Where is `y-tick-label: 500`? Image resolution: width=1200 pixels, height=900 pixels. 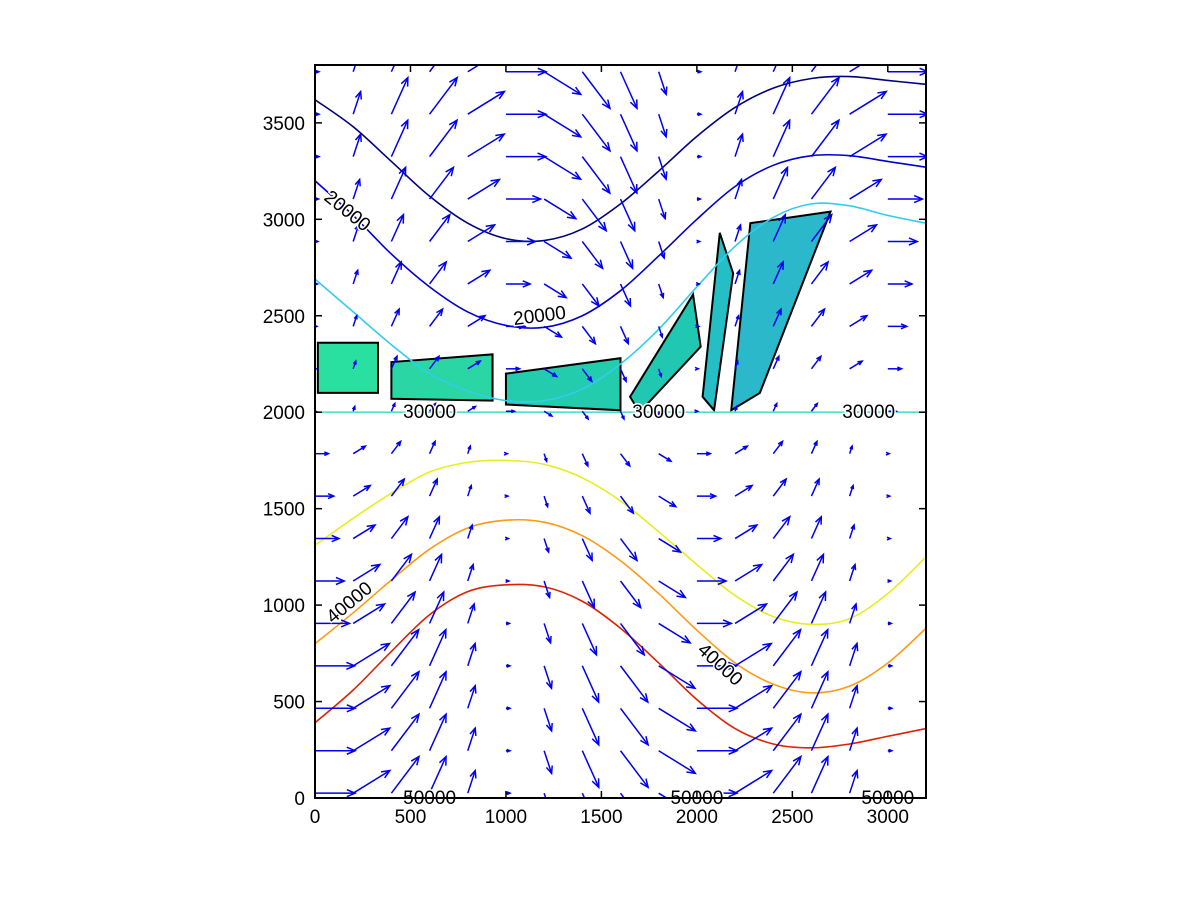
y-tick-label: 500 is located at coordinates (289, 703).